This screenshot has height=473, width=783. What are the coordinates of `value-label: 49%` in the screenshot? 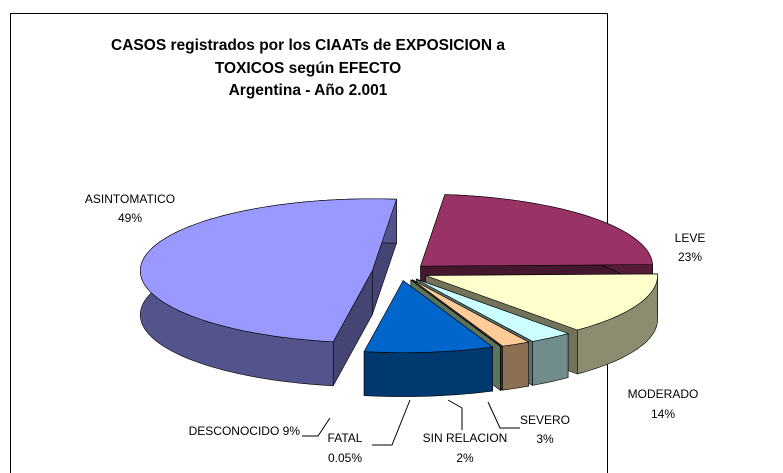 It's located at (130, 218).